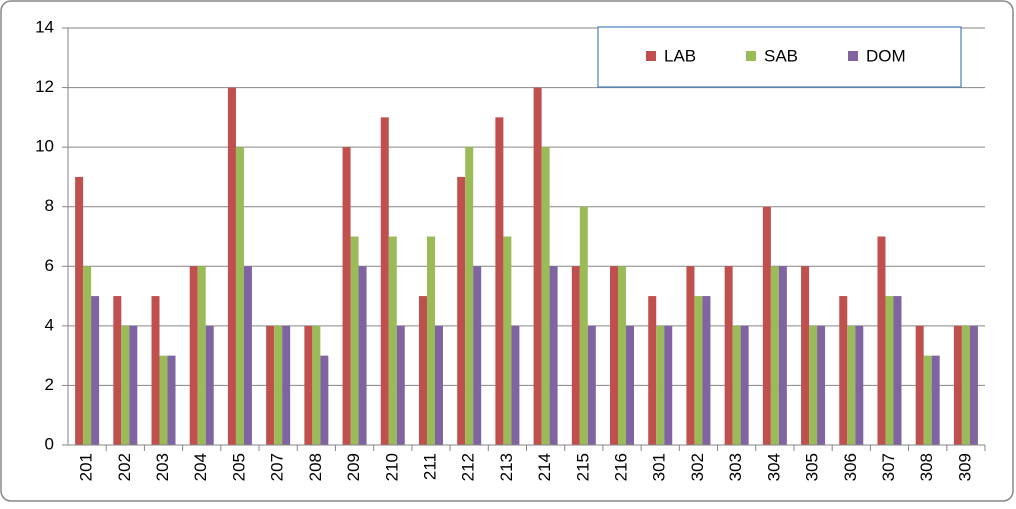 This screenshot has height=509, width=1016. What do you see at coordinates (353, 467) in the screenshot?
I see `x-tick-label: 209` at bounding box center [353, 467].